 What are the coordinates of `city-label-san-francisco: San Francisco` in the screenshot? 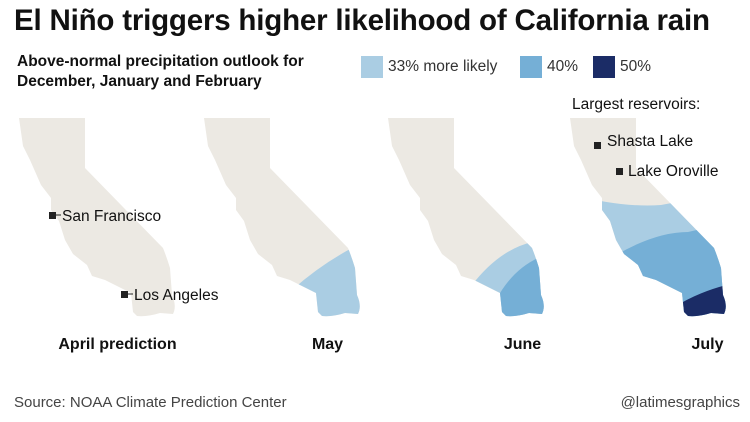 It's located at (111, 216).